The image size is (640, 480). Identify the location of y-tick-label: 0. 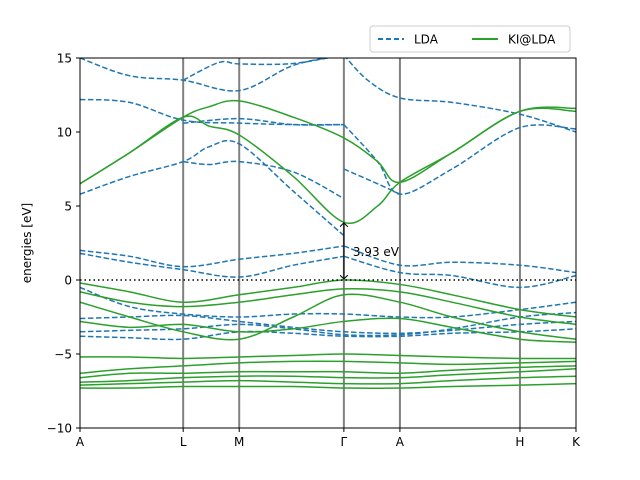
(68, 281).